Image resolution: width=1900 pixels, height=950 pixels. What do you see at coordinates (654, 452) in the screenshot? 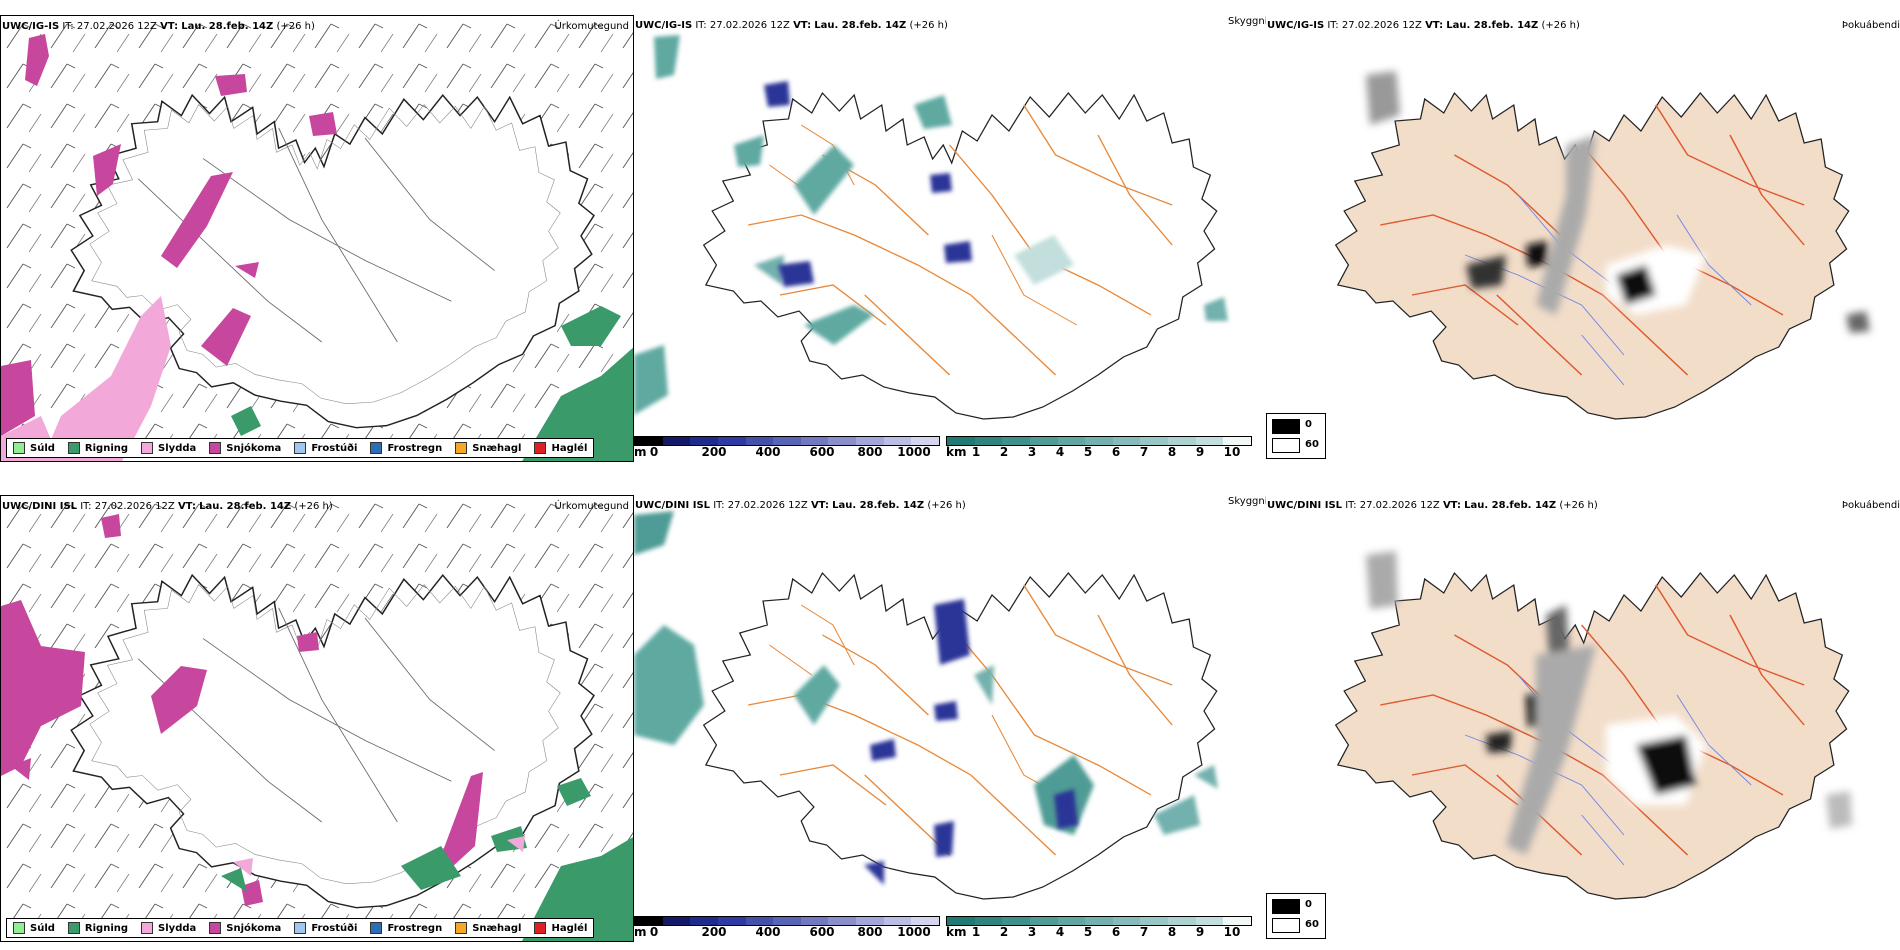
I see `cb-tick: 0` at bounding box center [654, 452].